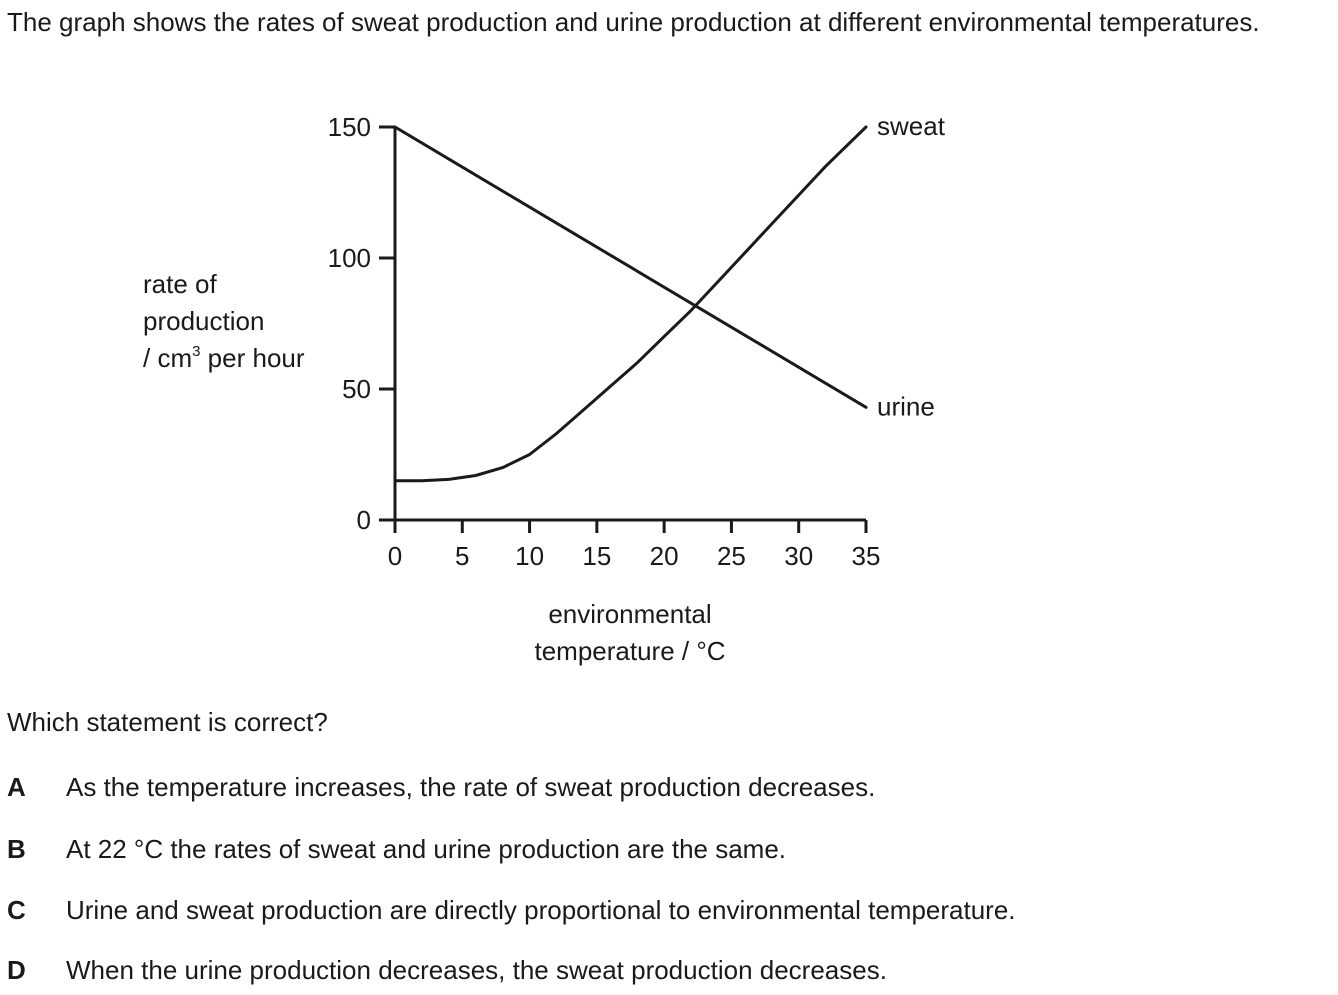  I want to click on x-tick-label: 15, so click(596, 556).